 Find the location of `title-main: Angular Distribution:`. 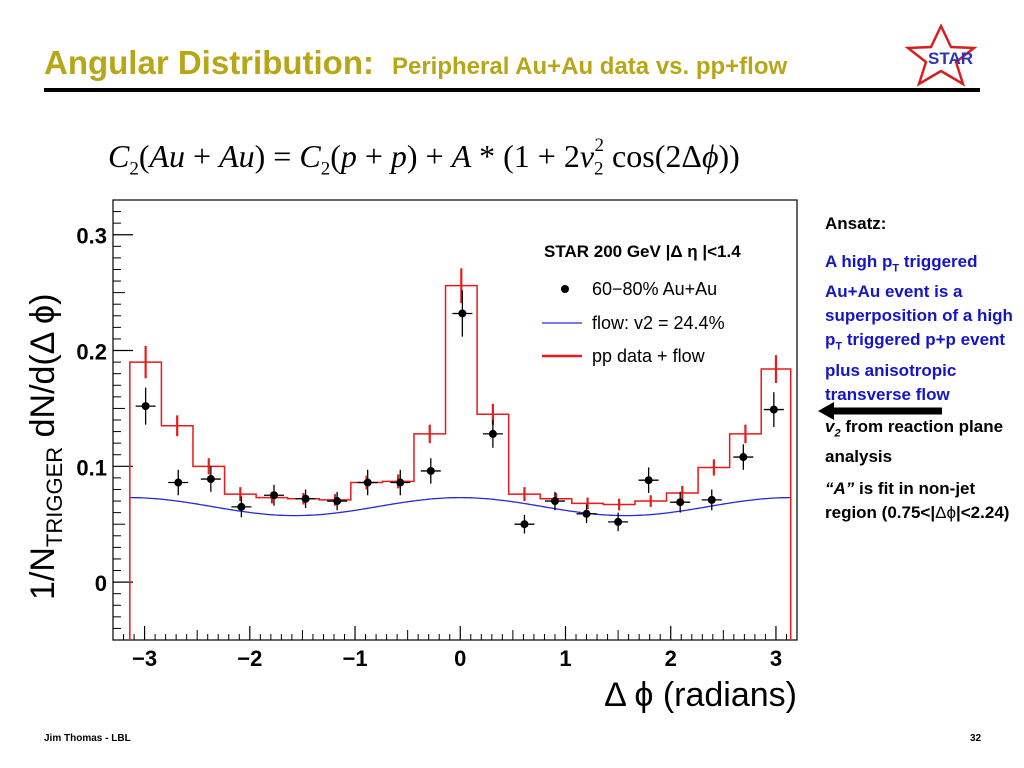

title-main: Angular Distribution: is located at coordinates (209, 62).